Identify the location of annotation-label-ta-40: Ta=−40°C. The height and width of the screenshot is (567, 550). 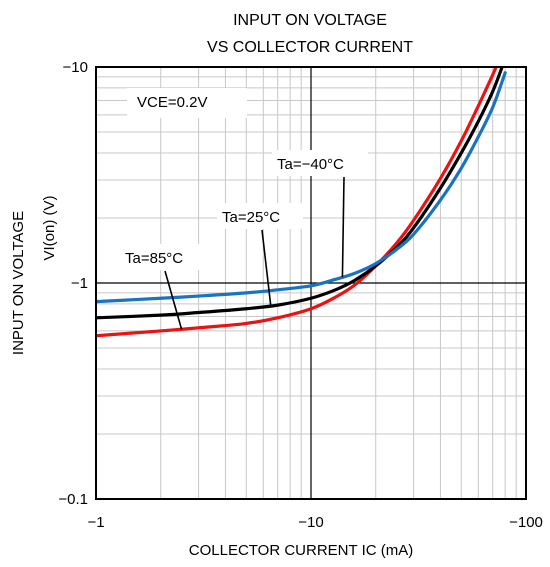
(310, 164).